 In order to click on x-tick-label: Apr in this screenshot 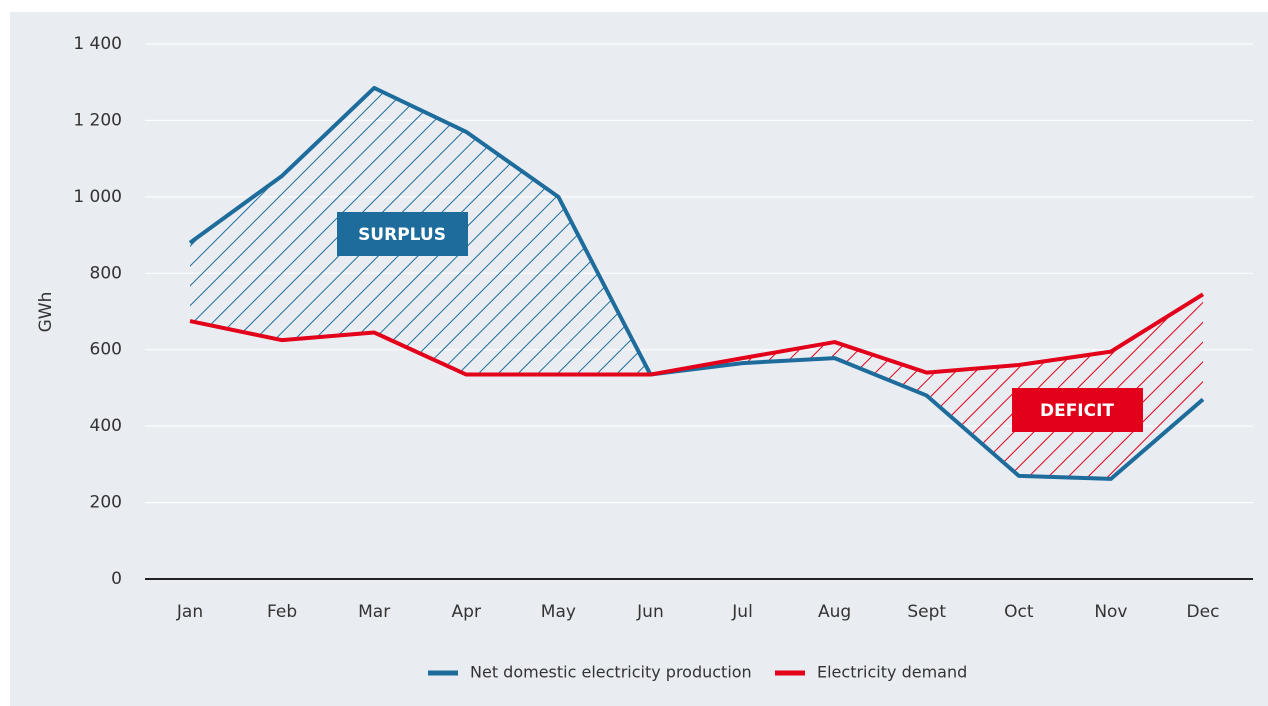, I will do `click(466, 612)`.